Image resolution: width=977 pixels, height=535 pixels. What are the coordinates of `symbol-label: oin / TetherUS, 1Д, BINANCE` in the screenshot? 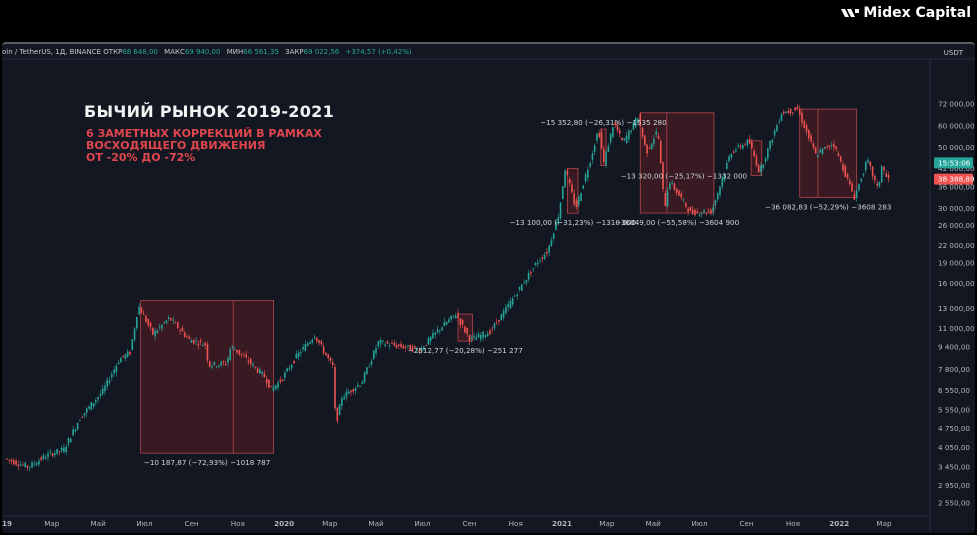 It's located at (52, 52).